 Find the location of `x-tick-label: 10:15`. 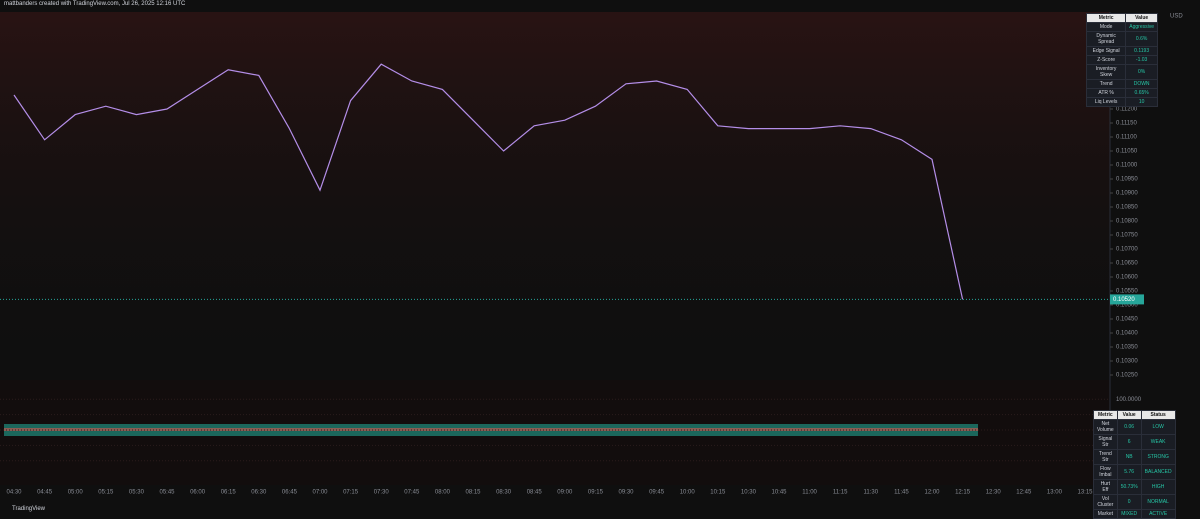

x-tick-label: 10:15 is located at coordinates (718, 493).